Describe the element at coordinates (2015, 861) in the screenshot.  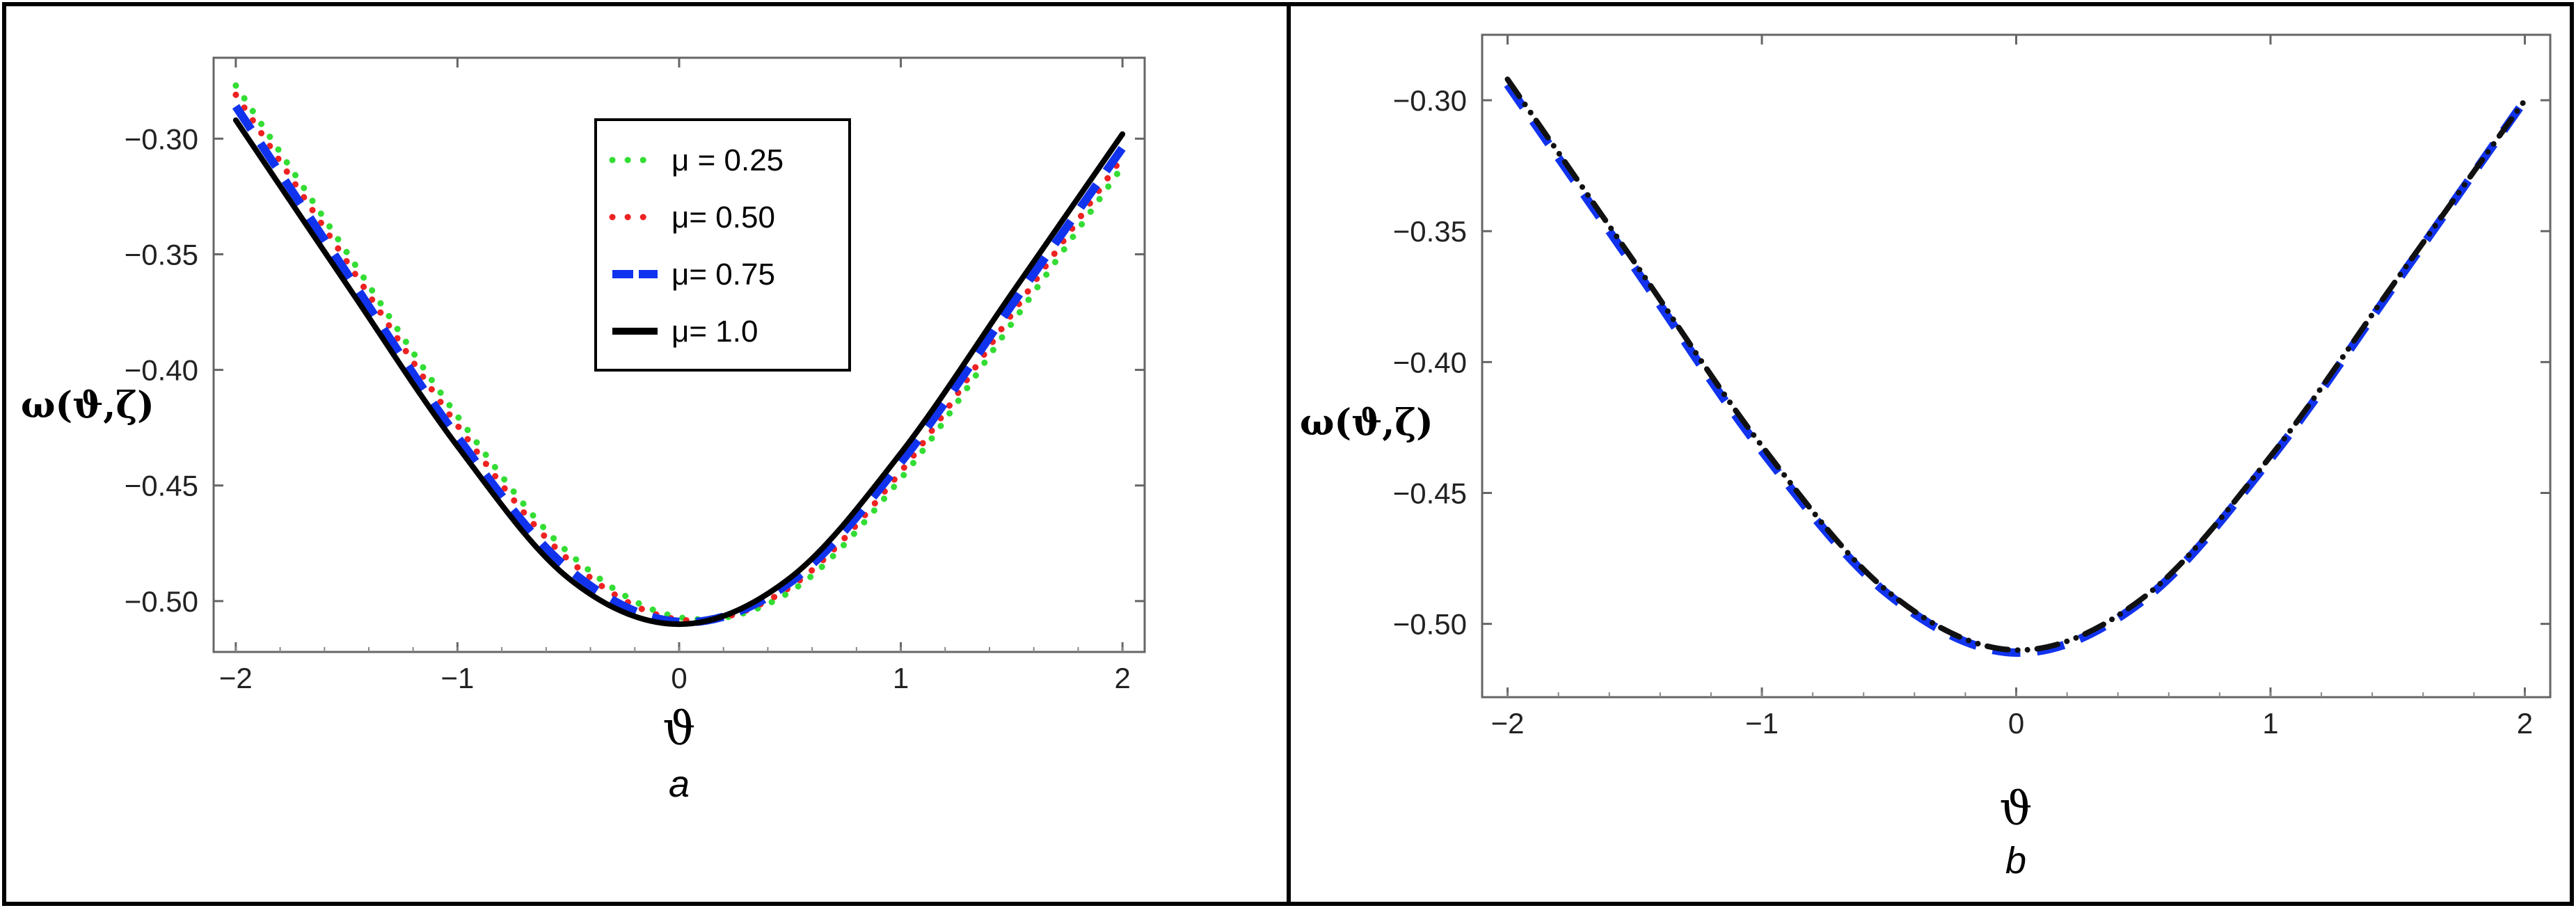
I see `caption-b: b` at that location.